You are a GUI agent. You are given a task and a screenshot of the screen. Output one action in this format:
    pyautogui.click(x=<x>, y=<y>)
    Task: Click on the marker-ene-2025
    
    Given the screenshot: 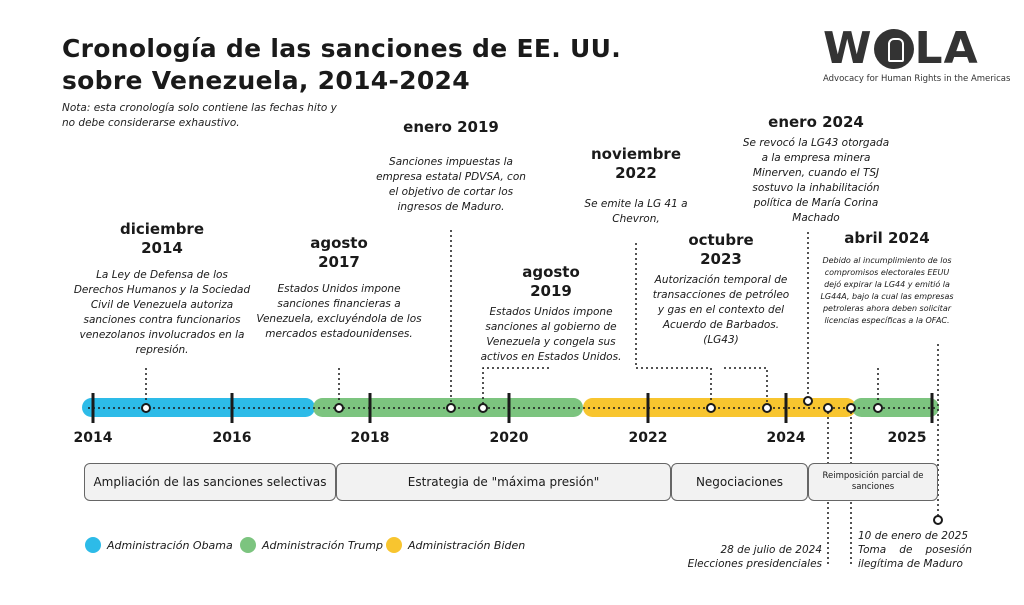 What is the action you would take?
    pyautogui.click(x=851, y=408)
    